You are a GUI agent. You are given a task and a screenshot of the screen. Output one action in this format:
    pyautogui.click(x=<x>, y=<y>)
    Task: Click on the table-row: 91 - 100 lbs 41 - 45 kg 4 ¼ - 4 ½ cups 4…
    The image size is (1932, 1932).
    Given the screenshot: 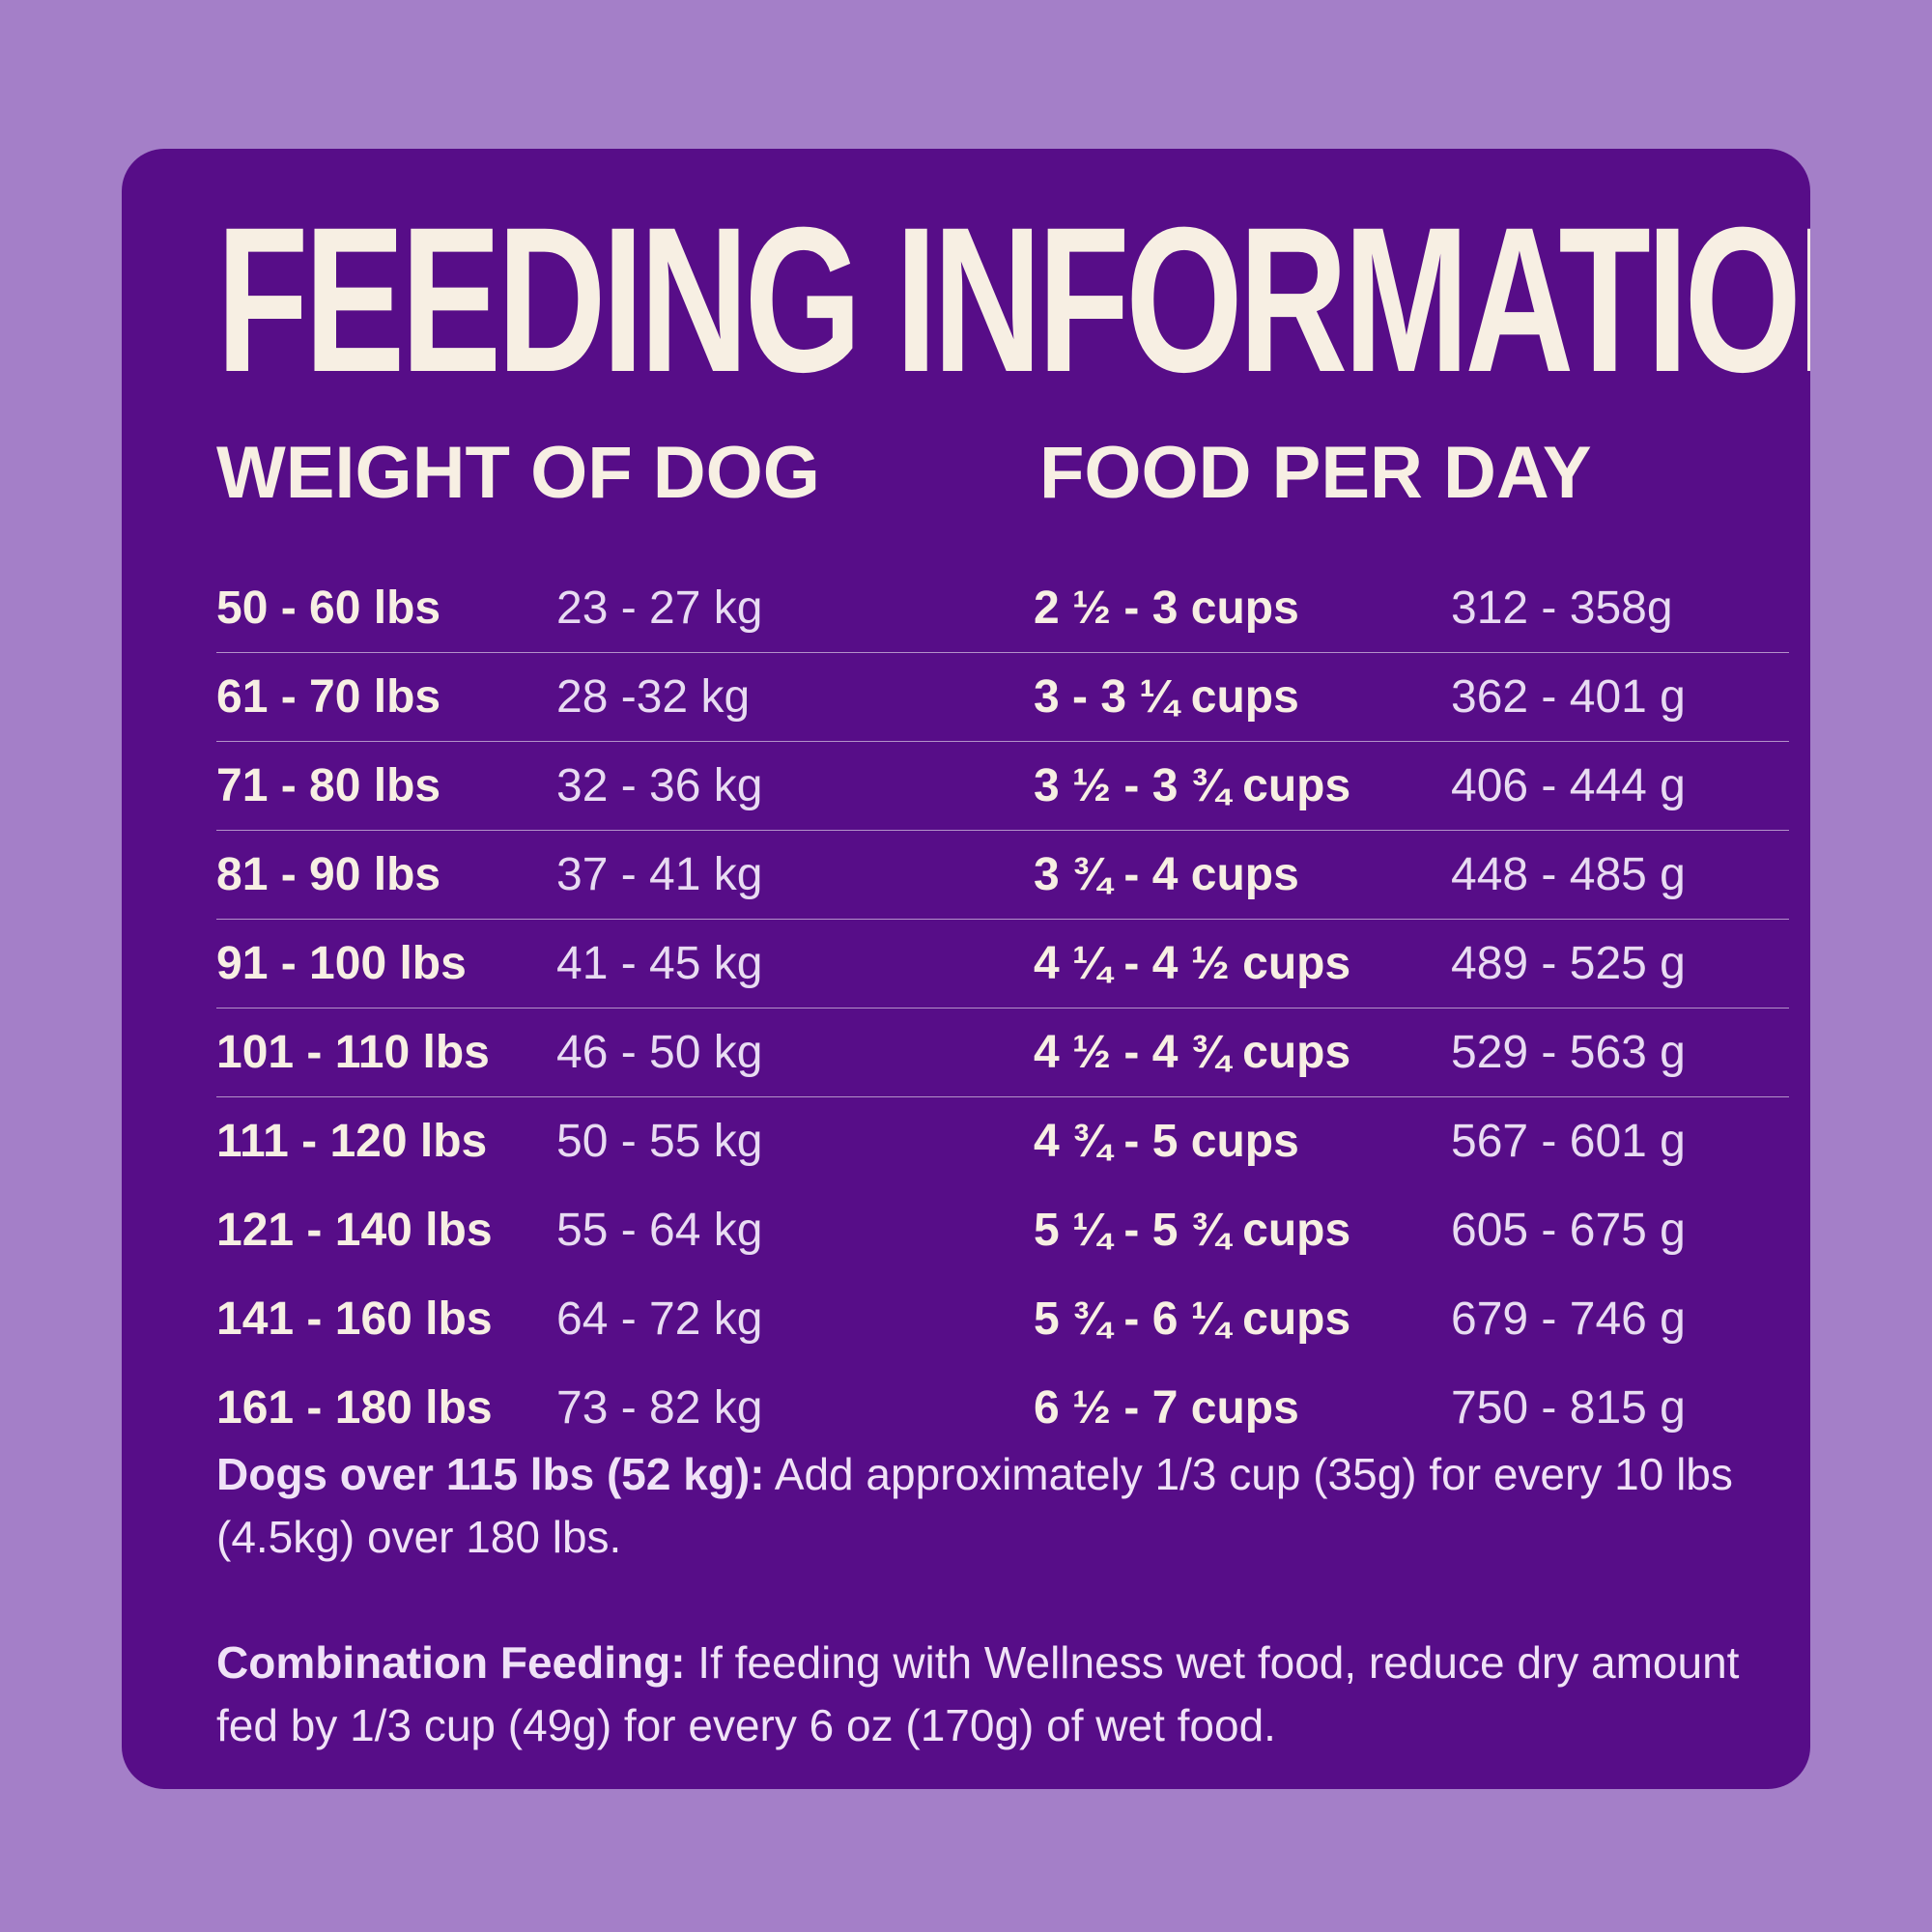 What is the action you would take?
    pyautogui.click(x=1002, y=964)
    